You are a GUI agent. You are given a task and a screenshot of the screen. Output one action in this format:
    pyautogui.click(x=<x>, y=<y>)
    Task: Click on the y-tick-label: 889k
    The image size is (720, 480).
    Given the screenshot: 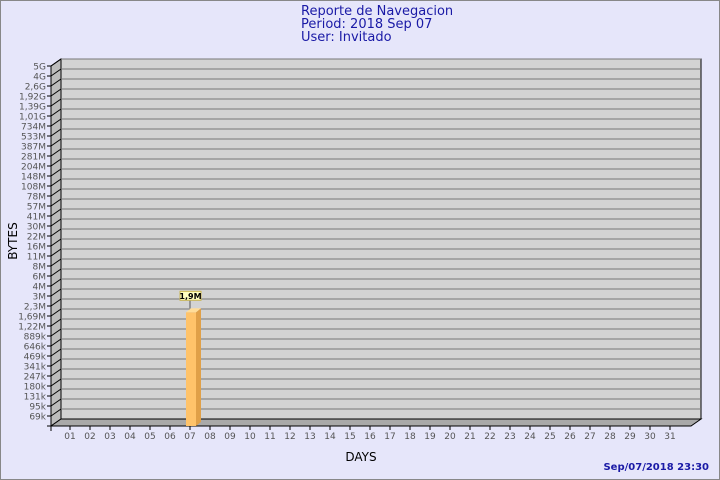 What is the action you would take?
    pyautogui.click(x=35, y=338)
    